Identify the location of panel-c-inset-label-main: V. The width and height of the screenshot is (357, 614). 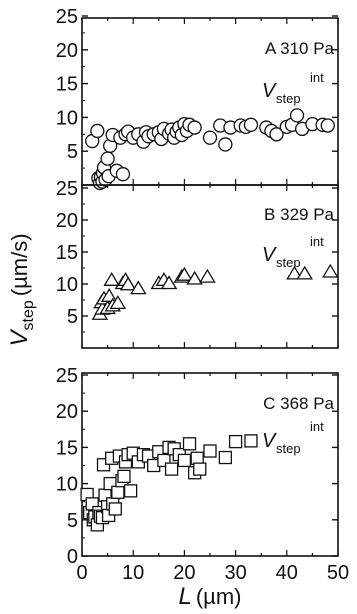
(269, 441).